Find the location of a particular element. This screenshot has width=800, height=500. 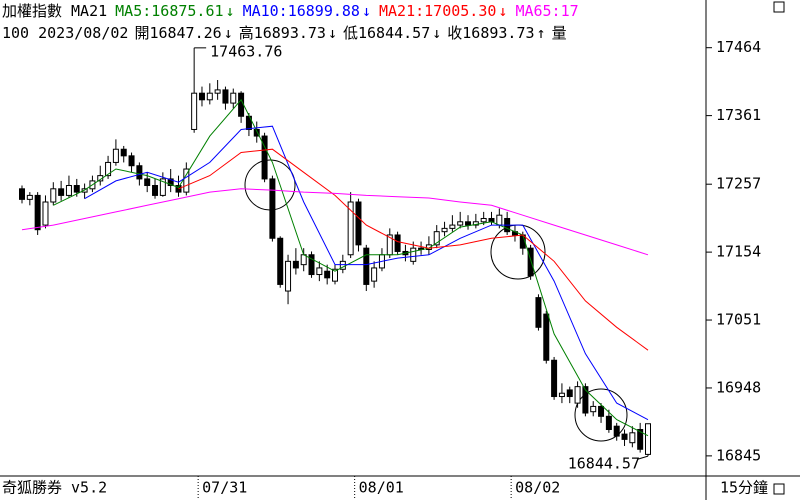

annotation-leader is located at coordinates (643, 457).